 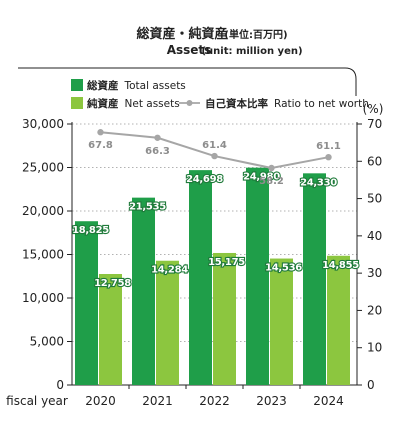 I want to click on legend-swatch-total-assets, so click(x=77, y=85).